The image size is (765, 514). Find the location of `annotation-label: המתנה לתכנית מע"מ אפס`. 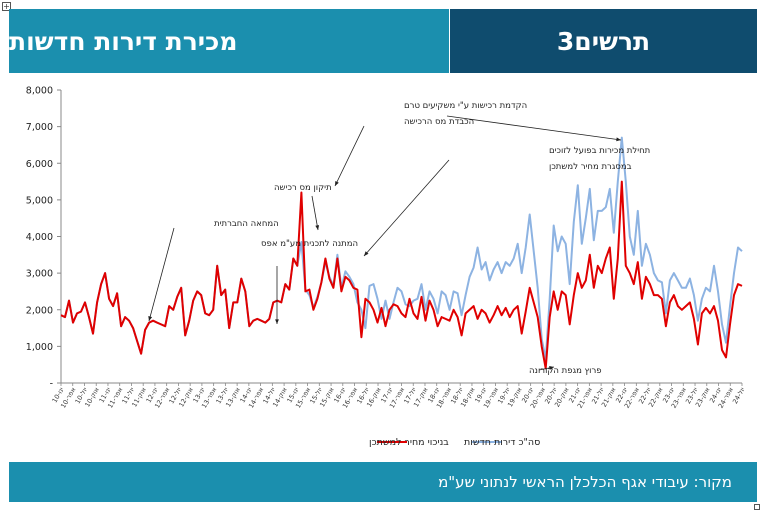

annotation-label: המתנה לתכנית מע"מ אפס is located at coordinates (309, 244).